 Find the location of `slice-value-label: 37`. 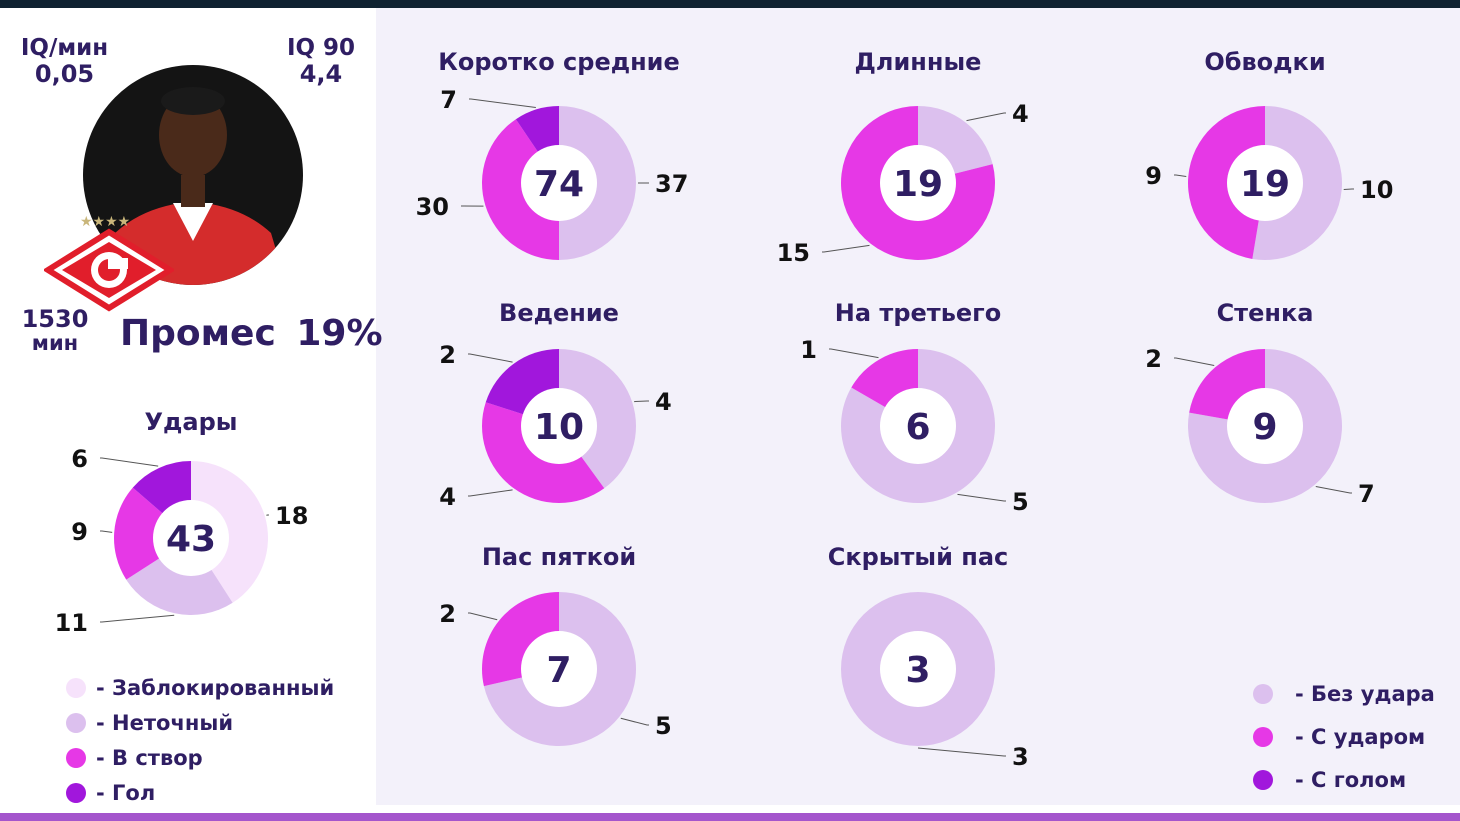

slice-value-label: 37 is located at coordinates (671, 184).